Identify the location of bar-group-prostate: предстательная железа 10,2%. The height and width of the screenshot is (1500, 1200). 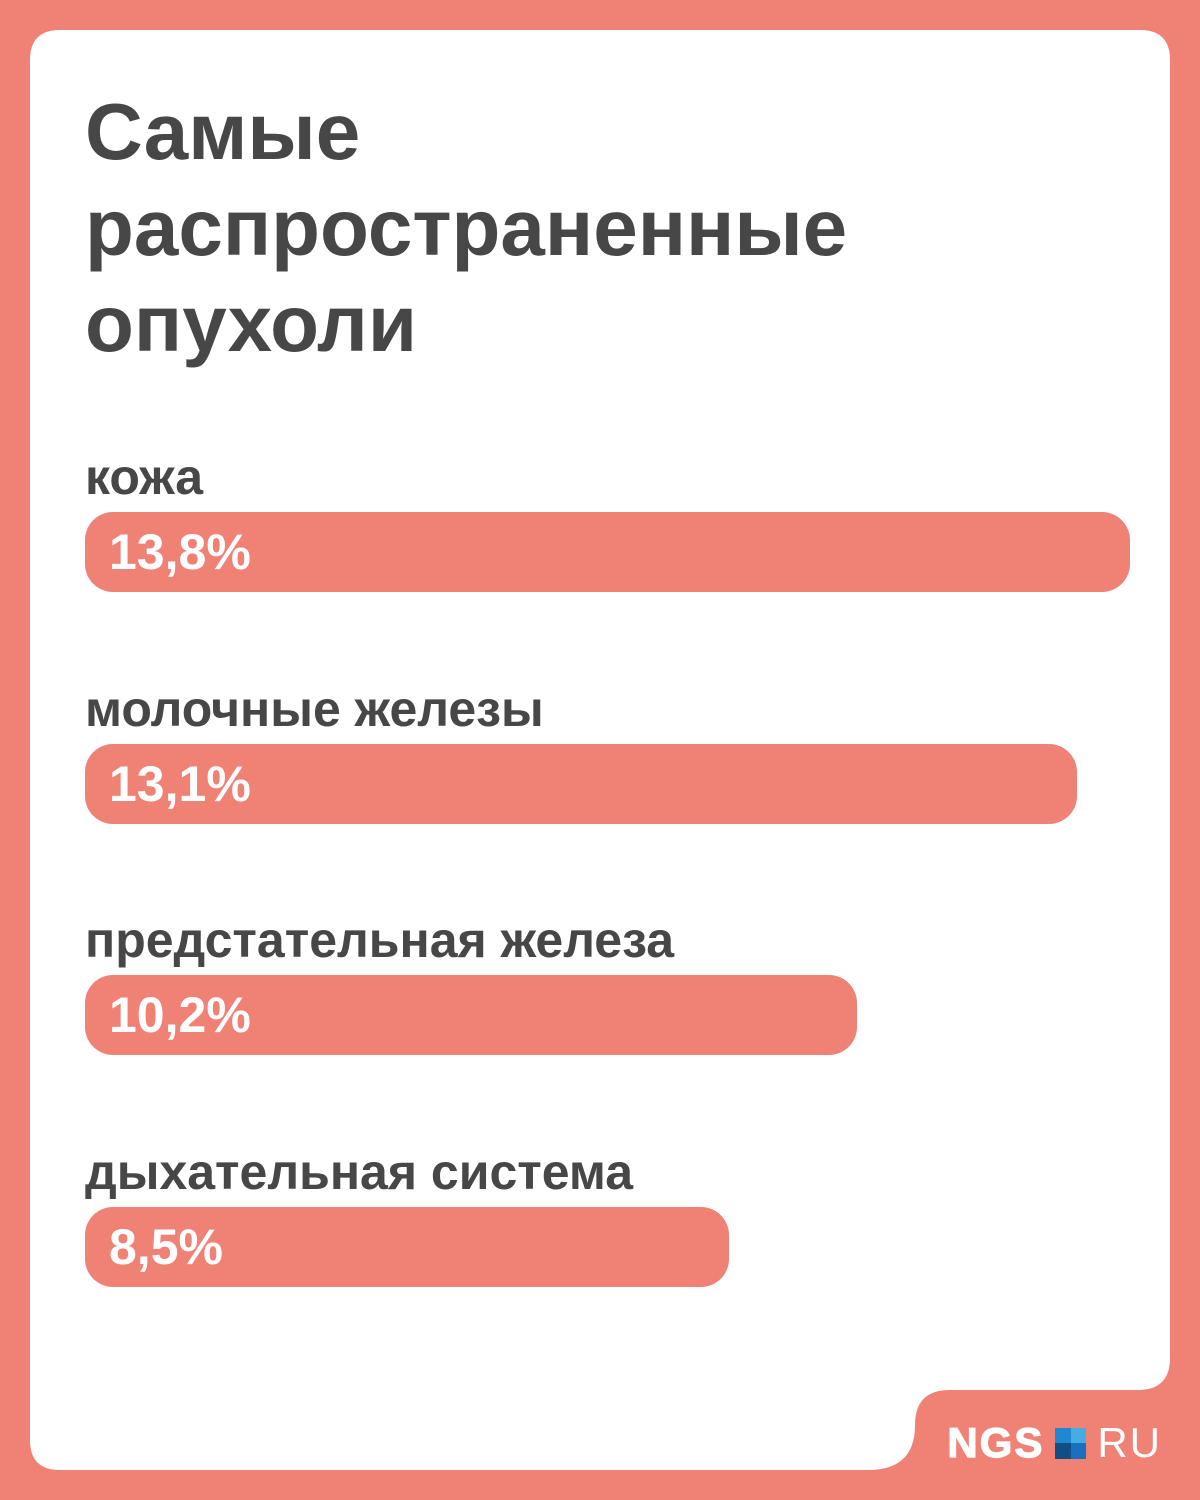
(607, 983).